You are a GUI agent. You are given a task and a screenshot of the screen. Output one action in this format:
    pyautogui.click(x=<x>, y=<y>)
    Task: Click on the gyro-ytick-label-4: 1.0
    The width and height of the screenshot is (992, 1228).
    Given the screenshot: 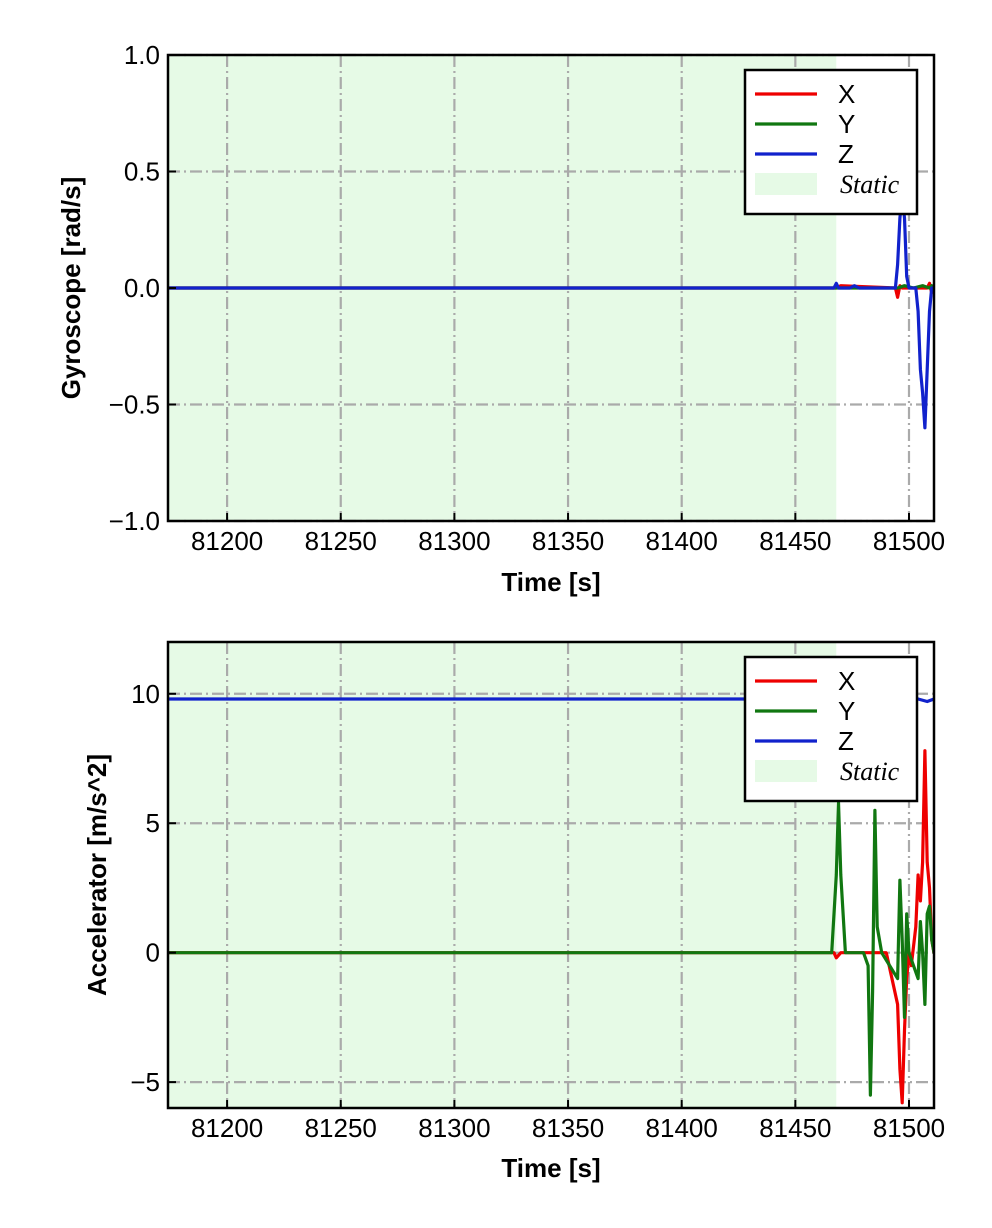 What is the action you would take?
    pyautogui.click(x=142, y=55)
    